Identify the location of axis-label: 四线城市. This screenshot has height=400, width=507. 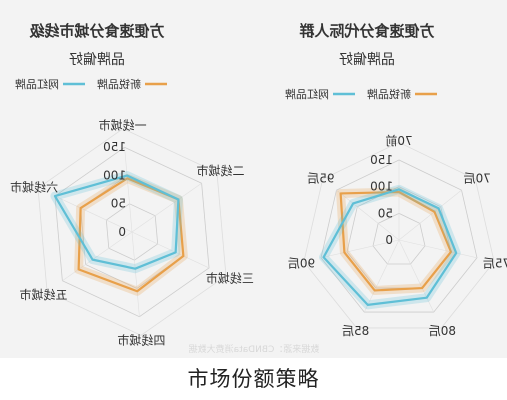
(141, 340).